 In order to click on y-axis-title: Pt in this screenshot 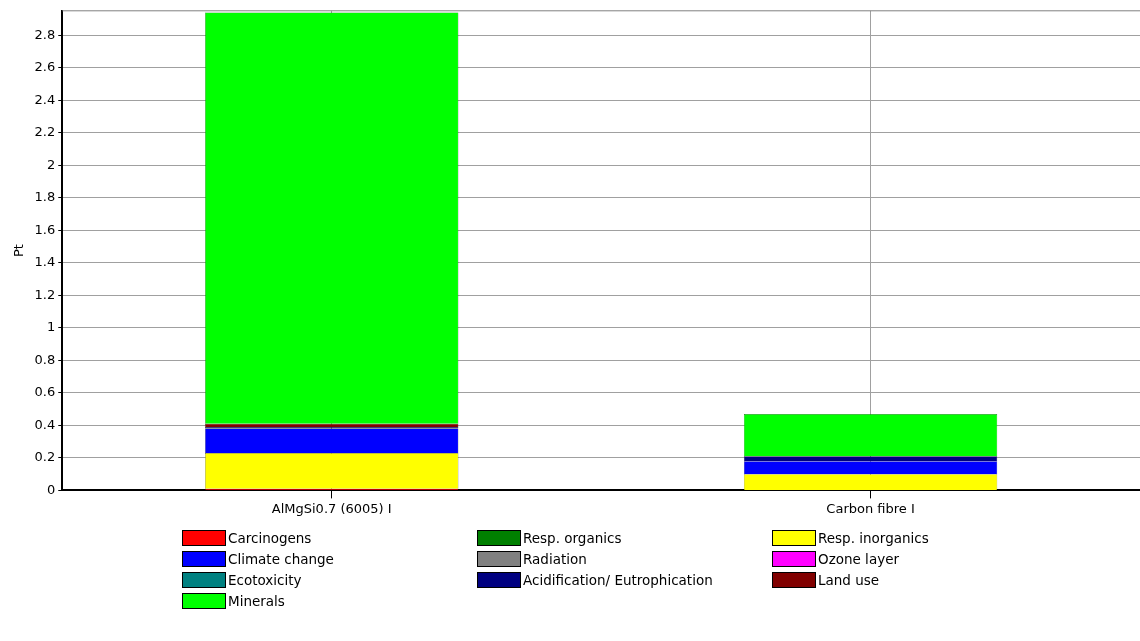, I will do `click(19, 251)`.